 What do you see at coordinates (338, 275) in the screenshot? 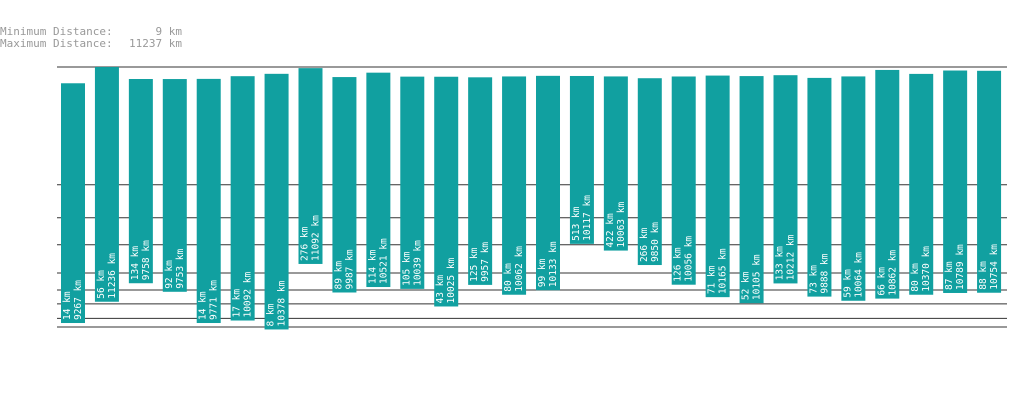
I see `low-label: 89 km` at bounding box center [338, 275].